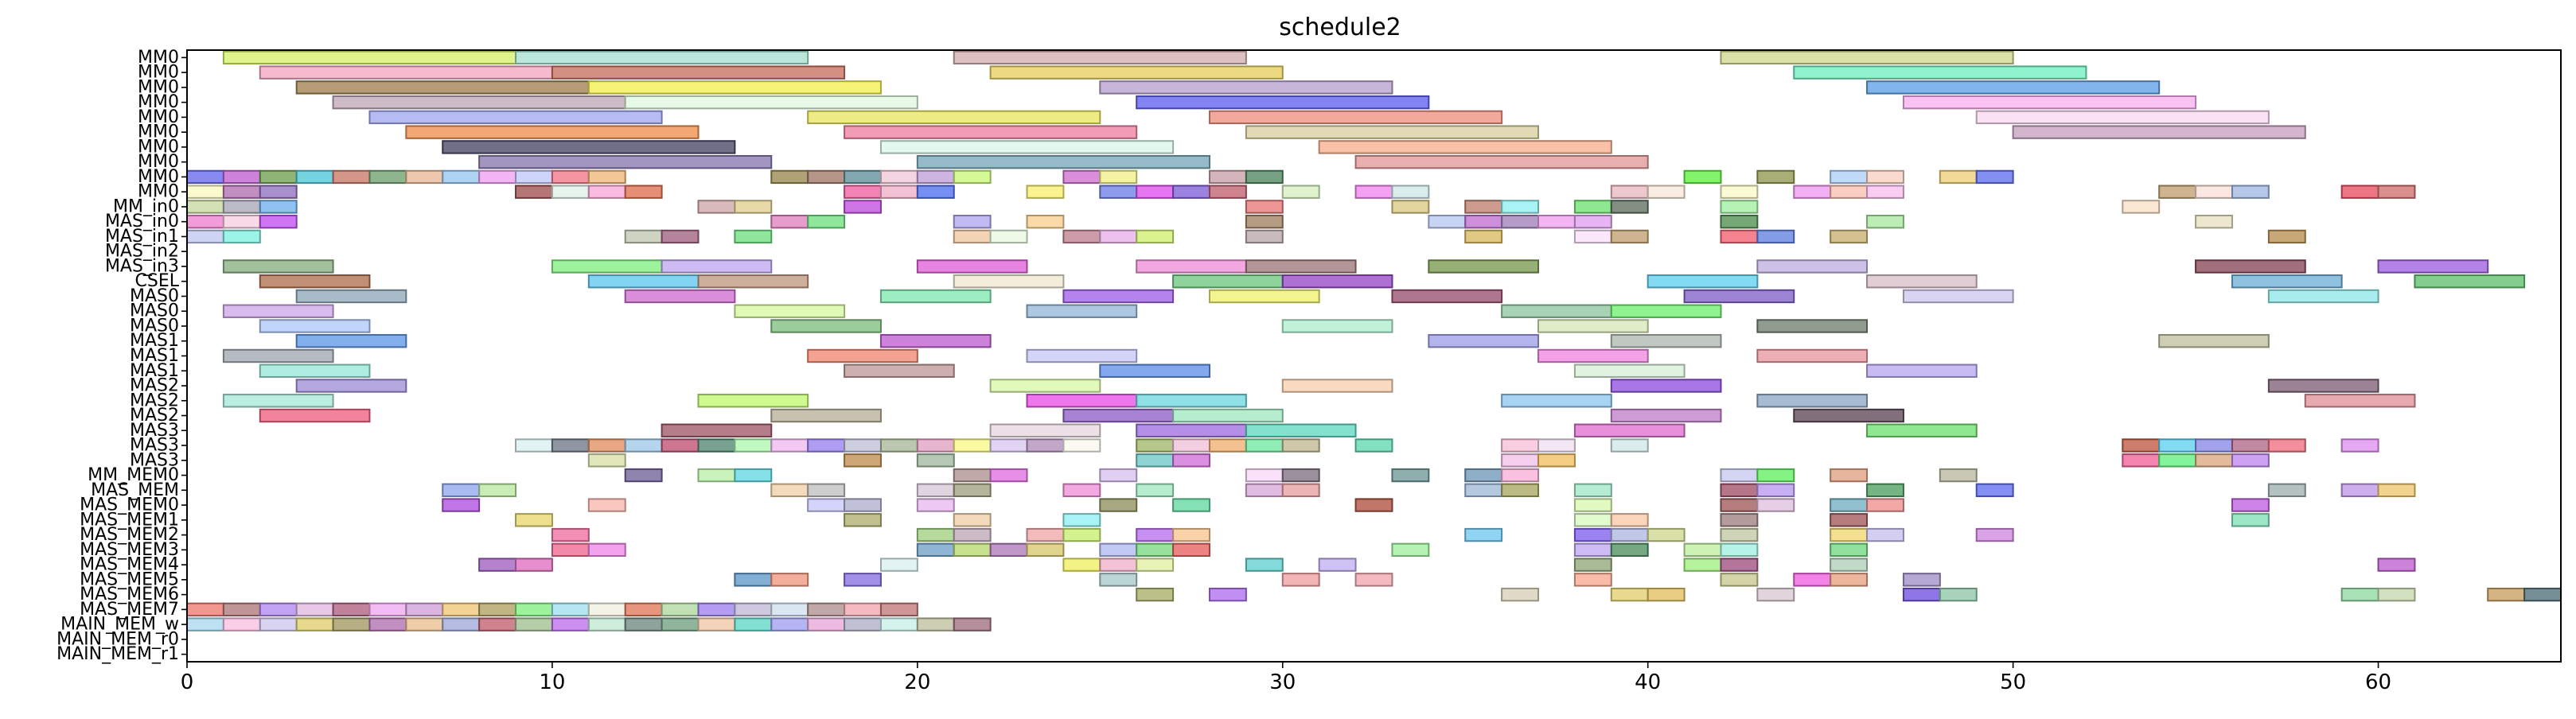 The height and width of the screenshot is (719, 2576). What do you see at coordinates (917, 682) in the screenshot?
I see `x-tick-label: 20` at bounding box center [917, 682].